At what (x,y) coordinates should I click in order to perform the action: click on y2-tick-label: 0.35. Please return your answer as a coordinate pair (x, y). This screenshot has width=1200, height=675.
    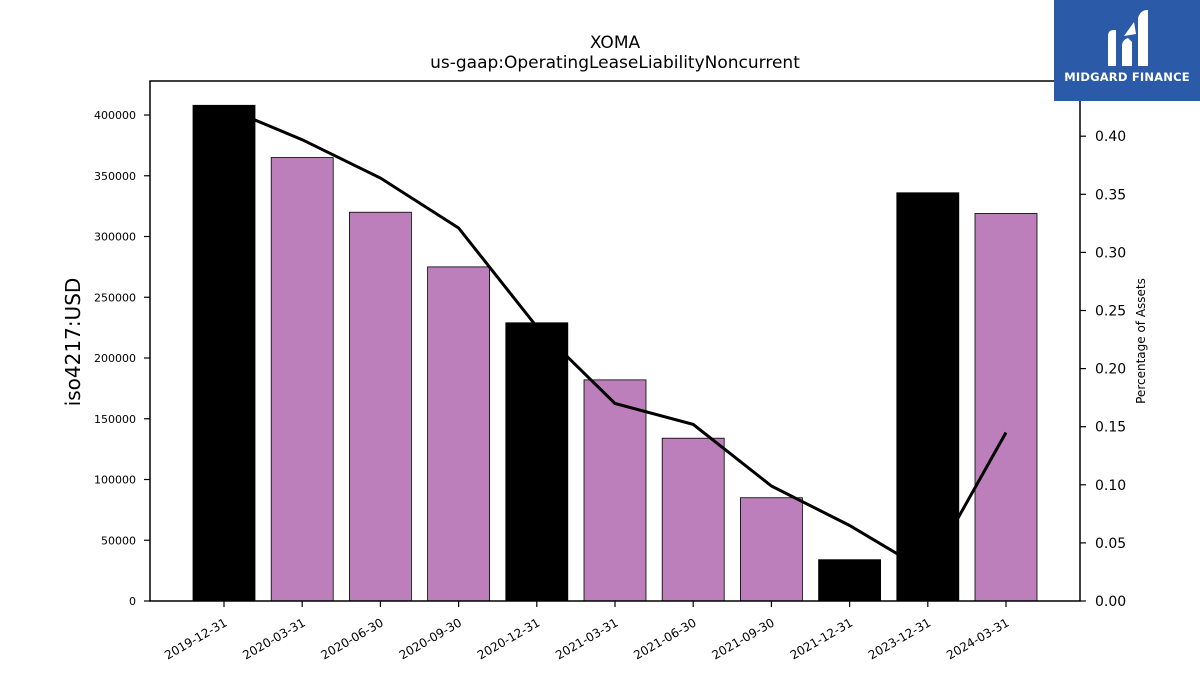
    Looking at the image, I should click on (1110, 195).